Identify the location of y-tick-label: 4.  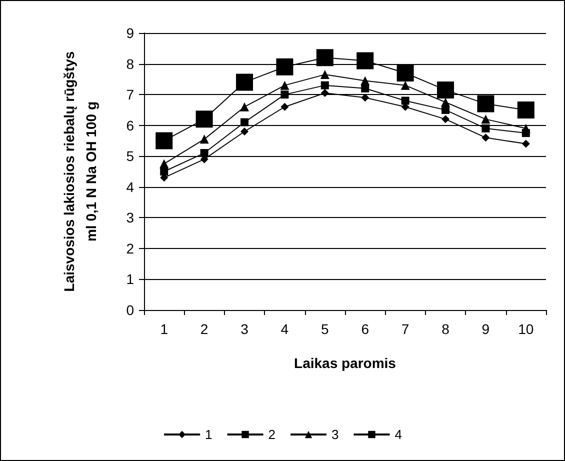
(130, 186).